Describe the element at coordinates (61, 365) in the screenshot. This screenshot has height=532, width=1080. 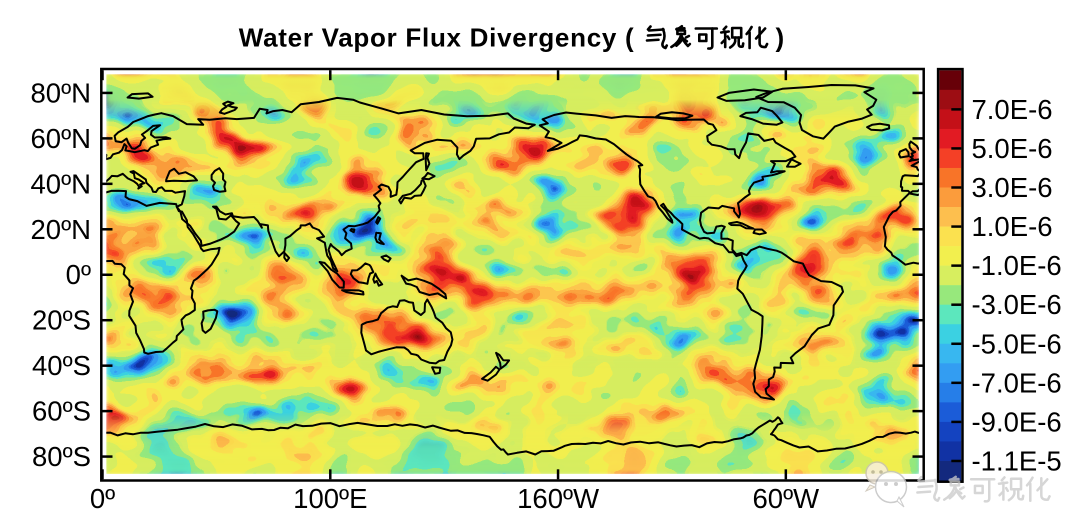
I see `svg-text: 40ºS` at that location.